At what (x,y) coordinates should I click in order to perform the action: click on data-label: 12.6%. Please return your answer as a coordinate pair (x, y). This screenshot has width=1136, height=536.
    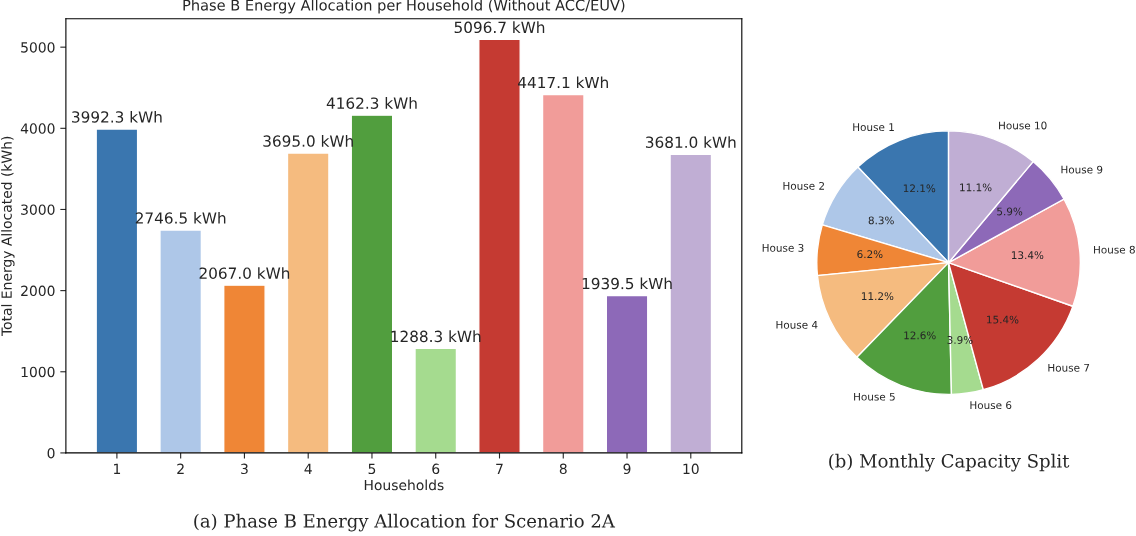
    Looking at the image, I should click on (920, 335).